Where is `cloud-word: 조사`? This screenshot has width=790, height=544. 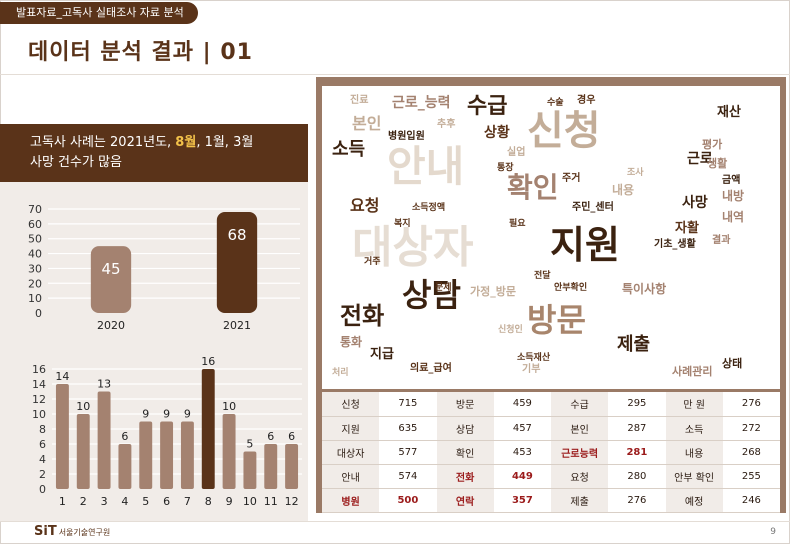 cloud-word: 조사 is located at coordinates (635, 173).